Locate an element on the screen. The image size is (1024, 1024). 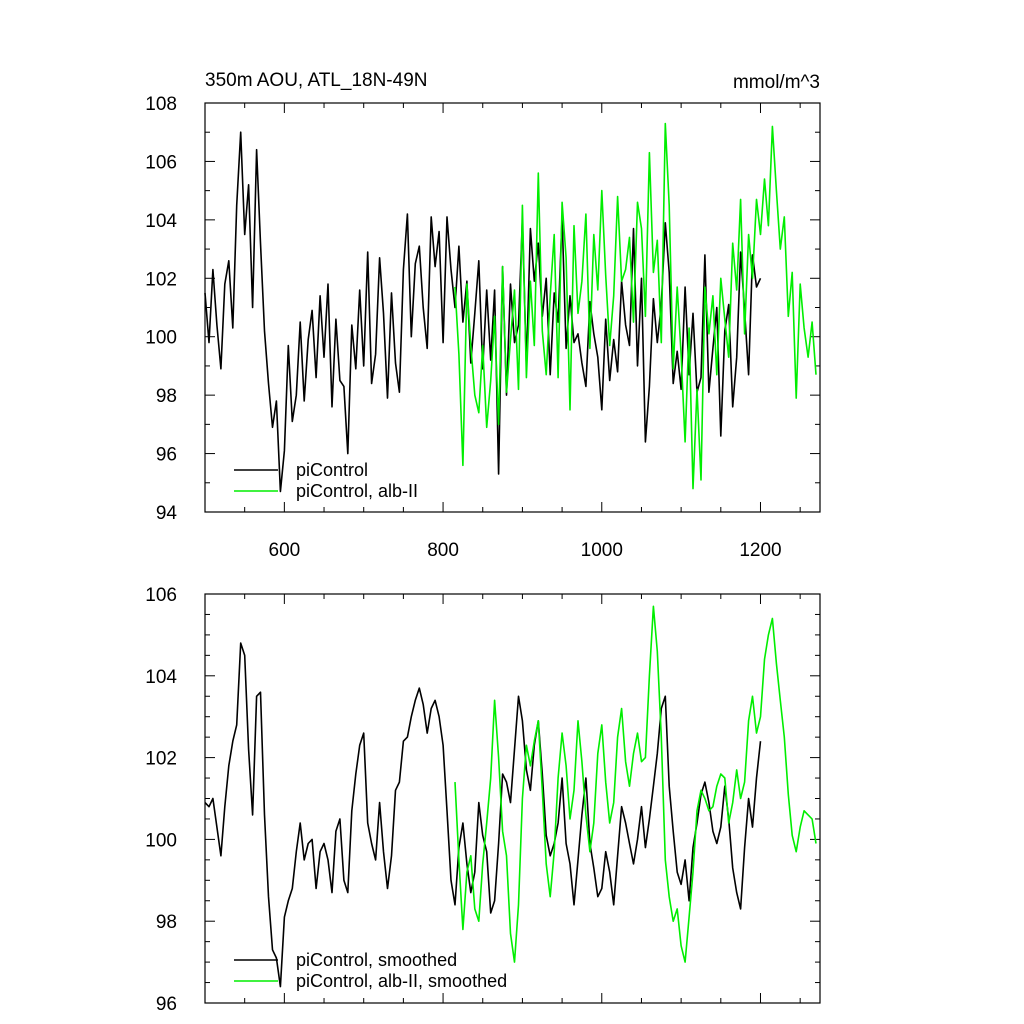
x-tick-label: 1000 is located at coordinates (602, 550).